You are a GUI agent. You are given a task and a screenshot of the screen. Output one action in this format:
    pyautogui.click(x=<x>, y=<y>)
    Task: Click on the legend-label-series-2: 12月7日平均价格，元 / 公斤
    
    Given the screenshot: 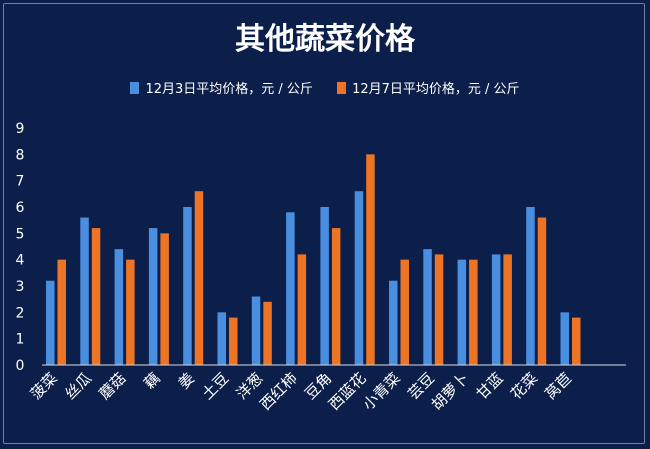 What is the action you would take?
    pyautogui.click(x=436, y=89)
    